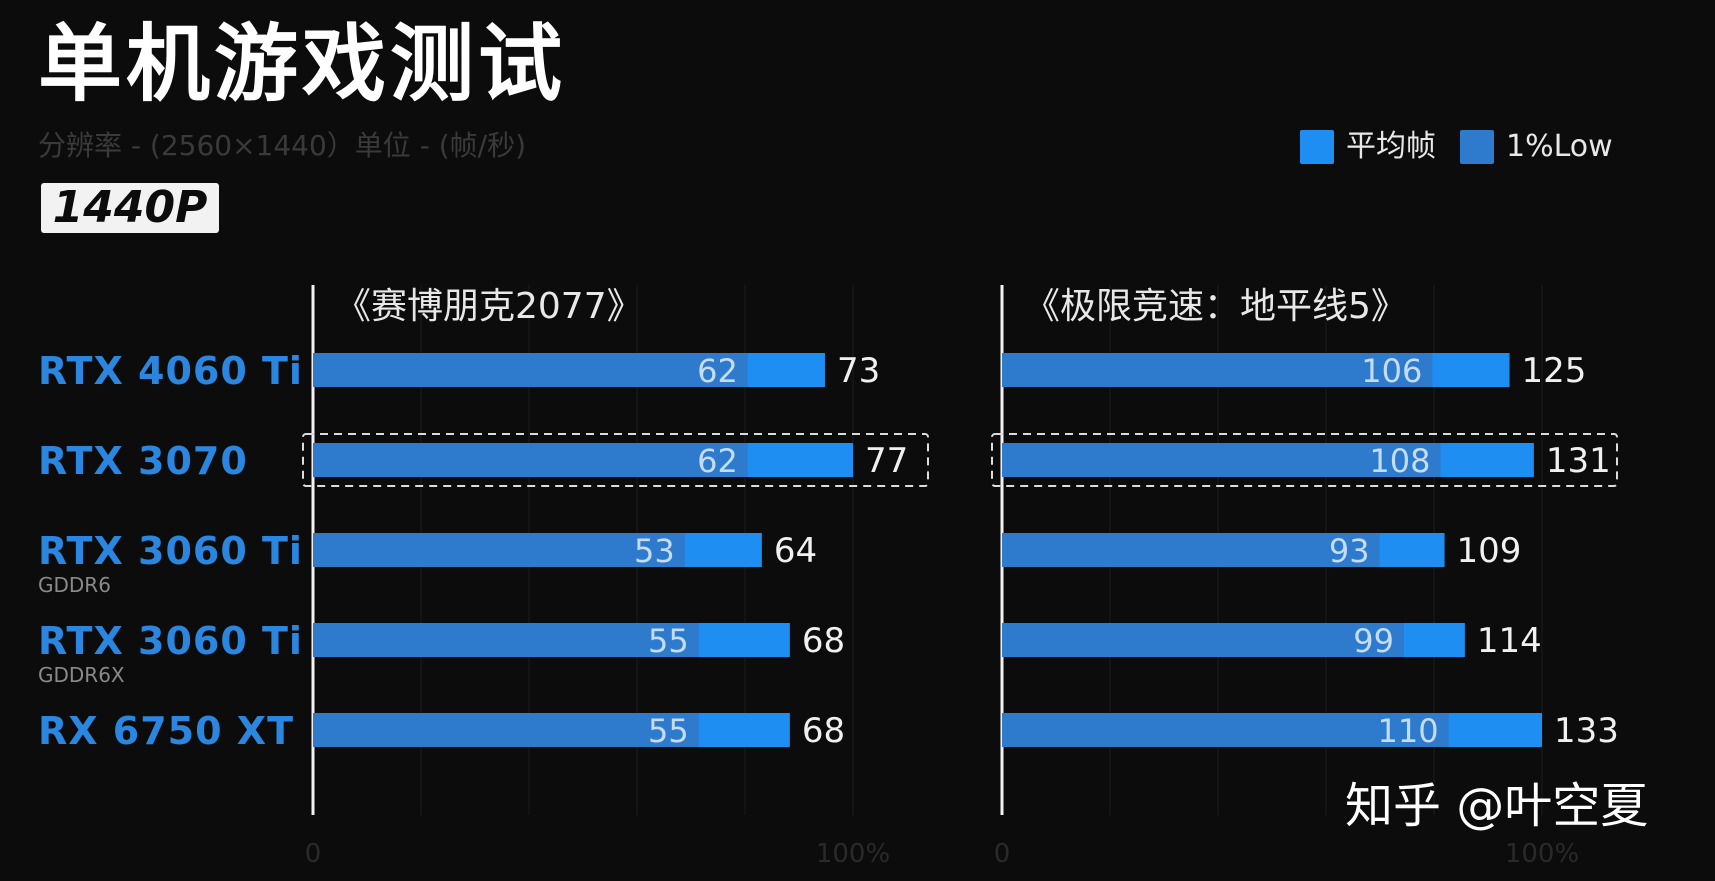 The width and height of the screenshot is (1715, 881). I want to click on chart-1-avg-label-3: 114, so click(1509, 641).